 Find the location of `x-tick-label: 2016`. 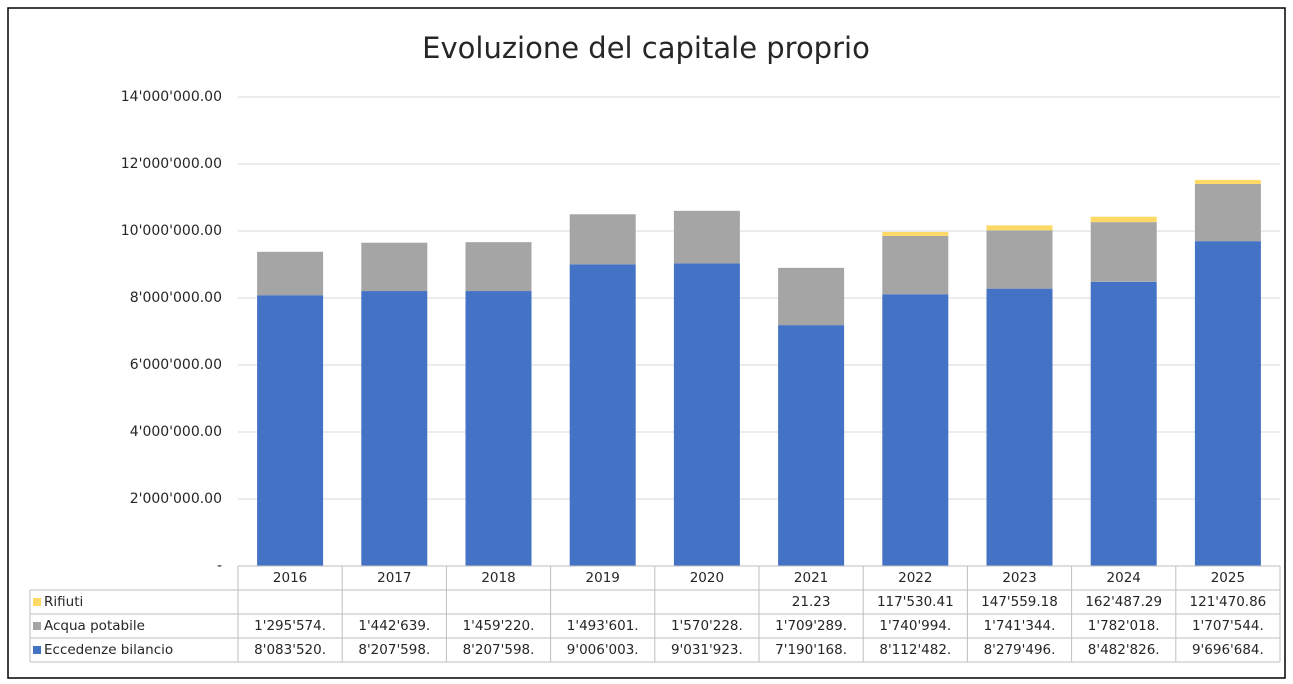

x-tick-label: 2016 is located at coordinates (290, 578).